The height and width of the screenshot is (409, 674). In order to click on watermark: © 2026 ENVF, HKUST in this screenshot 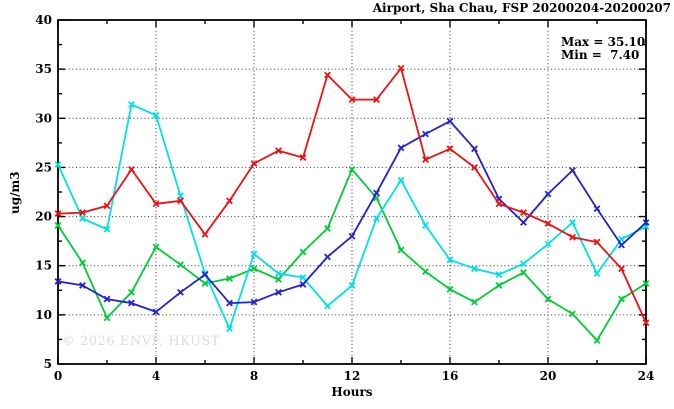, I will do `click(141, 341)`.